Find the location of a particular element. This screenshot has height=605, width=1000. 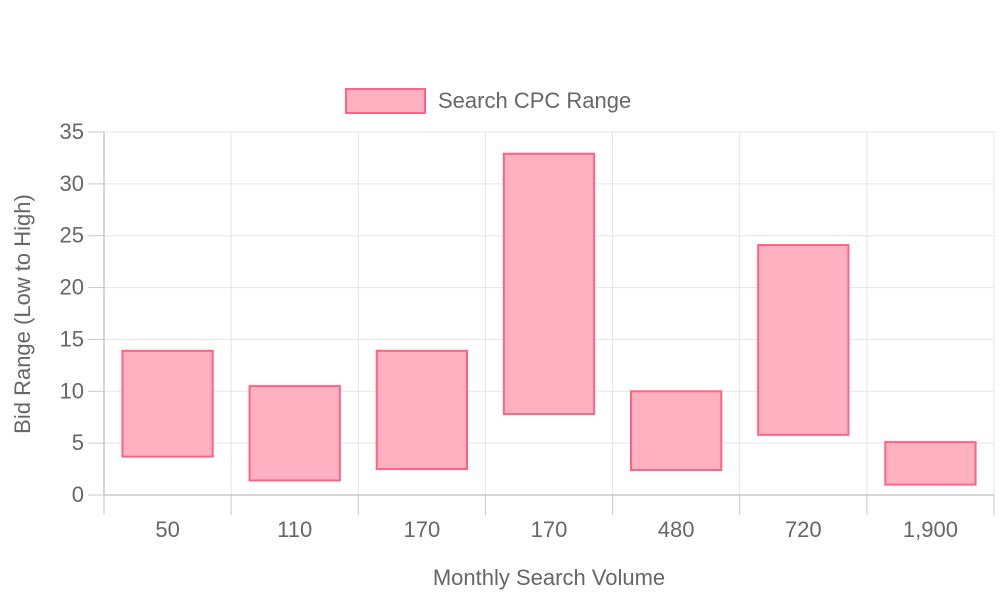

y-tick-label: 15 is located at coordinates (72, 338).